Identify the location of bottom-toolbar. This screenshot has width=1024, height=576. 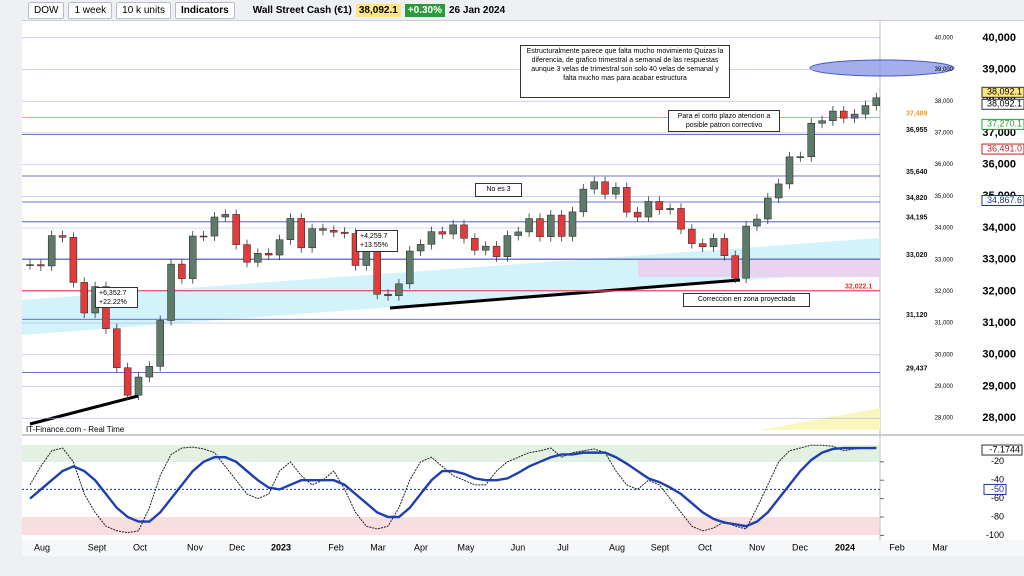
(512, 566).